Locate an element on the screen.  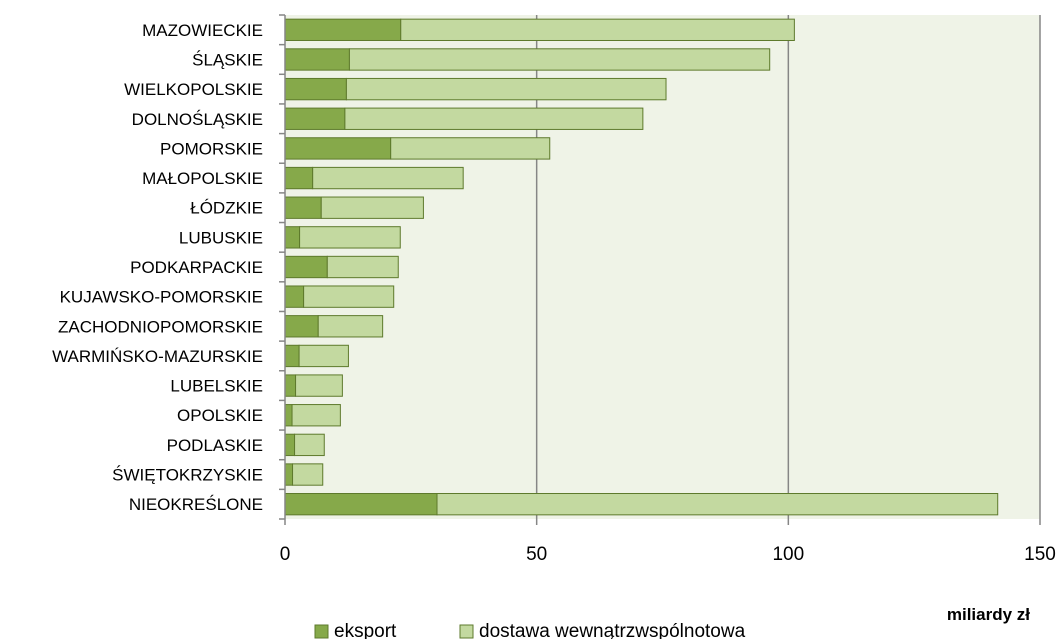
category-label: OPOLSKIE is located at coordinates (220, 415).